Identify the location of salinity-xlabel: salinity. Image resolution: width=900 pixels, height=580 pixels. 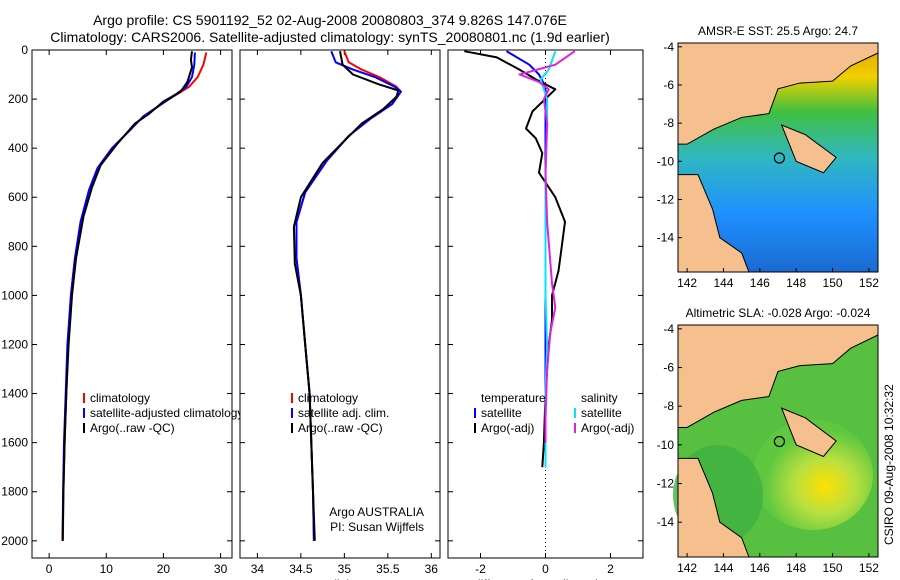
(340, 578).